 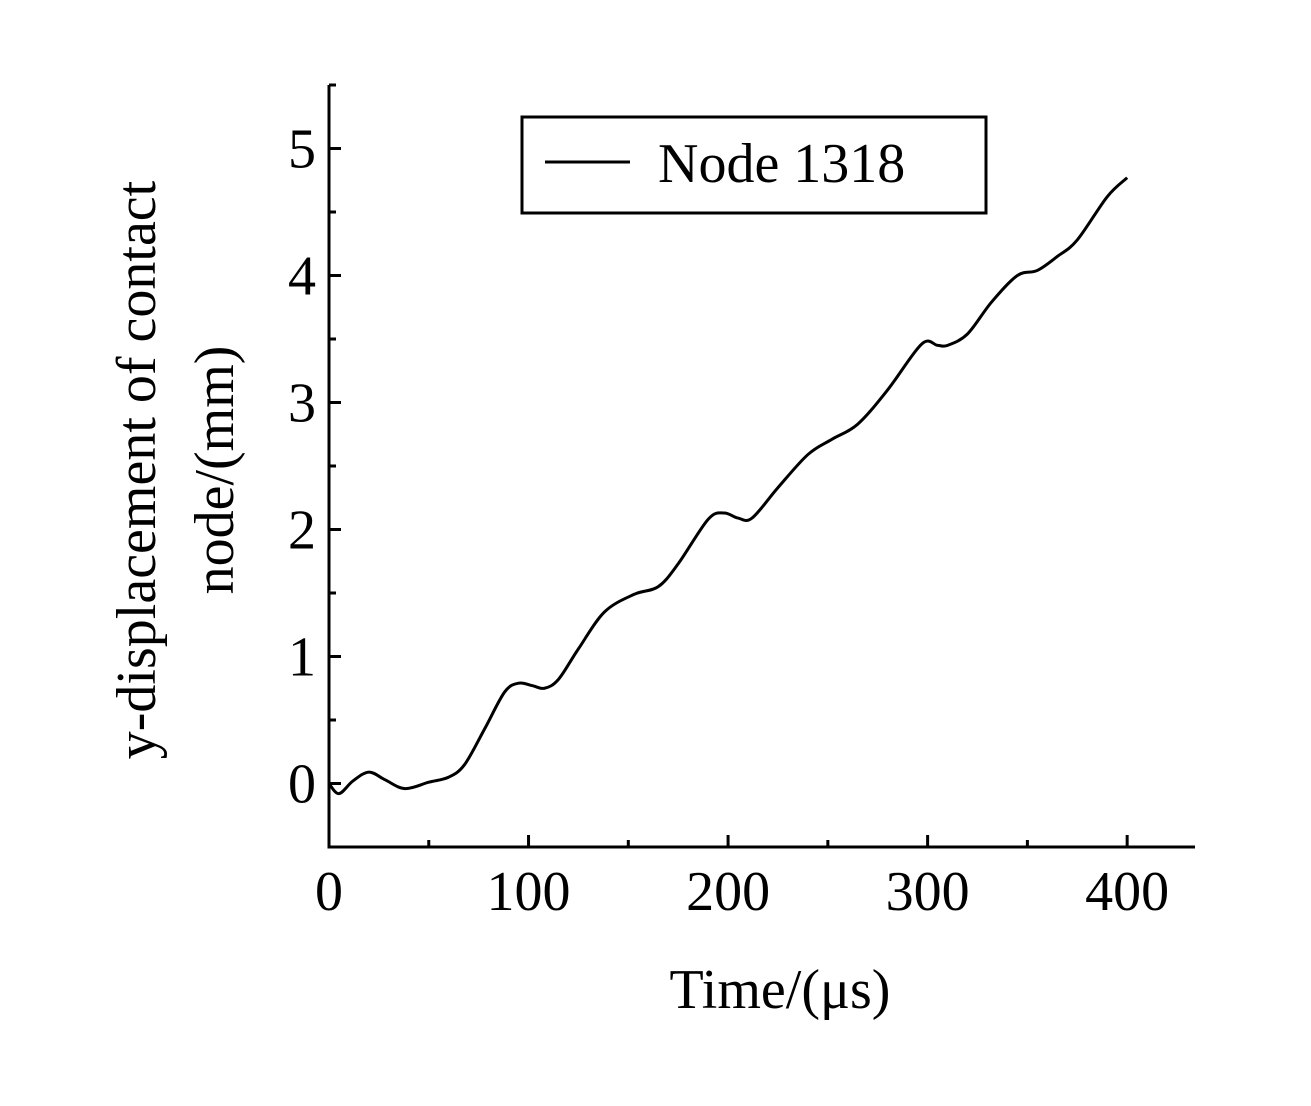 What do you see at coordinates (215, 470) in the screenshot?
I see `y-axis-label-line2: node/(mm)` at bounding box center [215, 470].